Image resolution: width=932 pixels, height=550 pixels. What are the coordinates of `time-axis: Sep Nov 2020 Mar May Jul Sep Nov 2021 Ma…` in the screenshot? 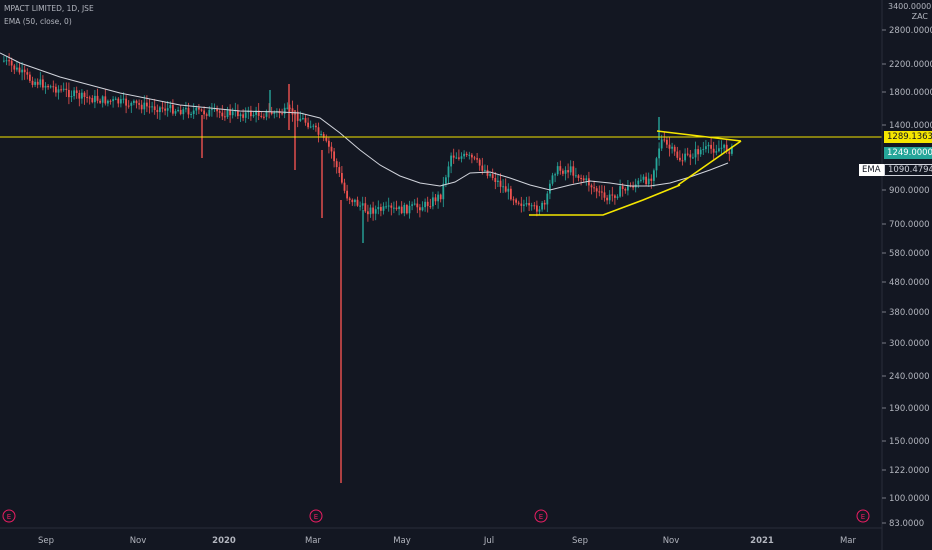 It's located at (447, 541).